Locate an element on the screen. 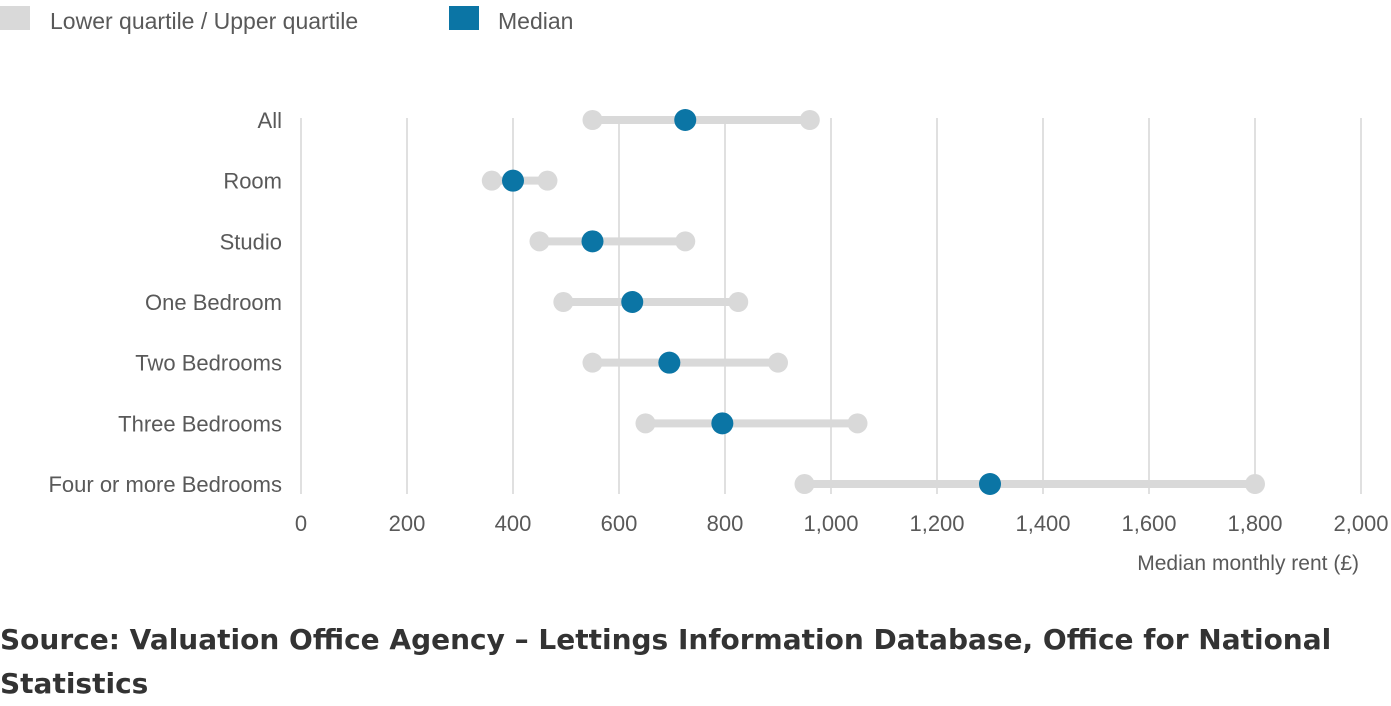 This screenshot has width=1391, height=706. x-tick-label: 600 is located at coordinates (619, 523).